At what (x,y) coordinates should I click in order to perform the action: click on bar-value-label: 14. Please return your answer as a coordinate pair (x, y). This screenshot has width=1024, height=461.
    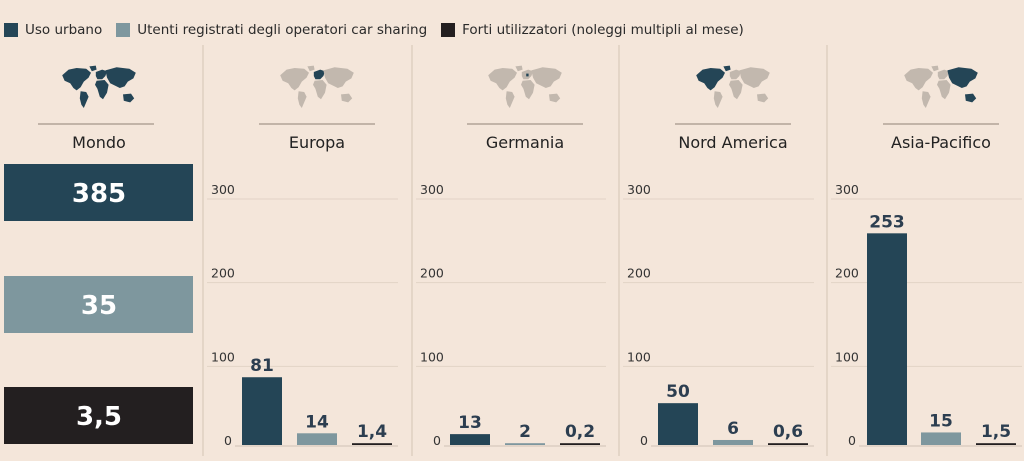
    Looking at the image, I should click on (317, 422).